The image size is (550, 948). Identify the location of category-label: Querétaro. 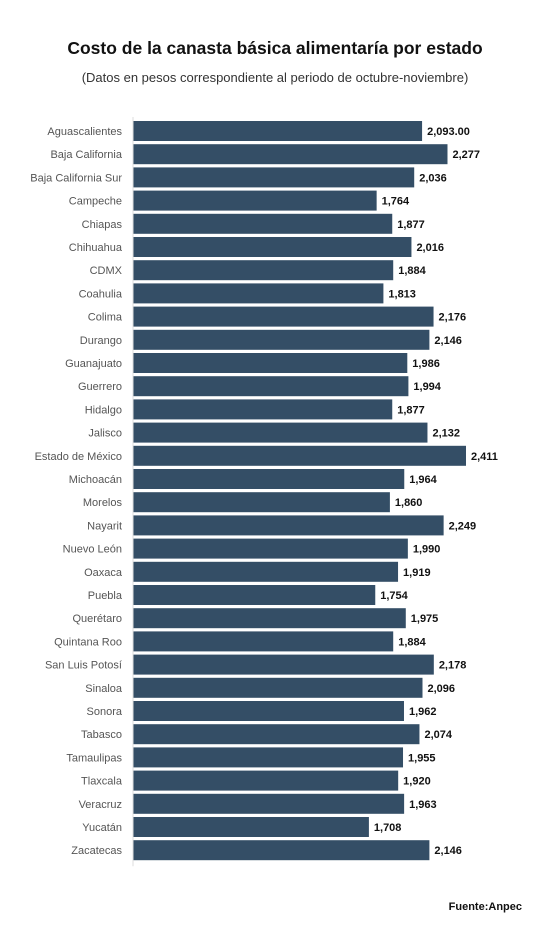
(97, 619).